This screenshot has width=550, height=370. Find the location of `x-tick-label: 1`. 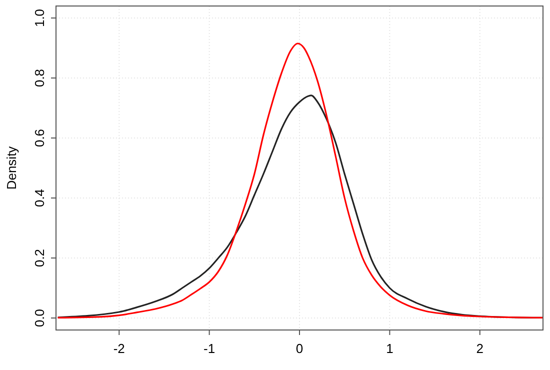

x-tick-label: 1 is located at coordinates (390, 348).